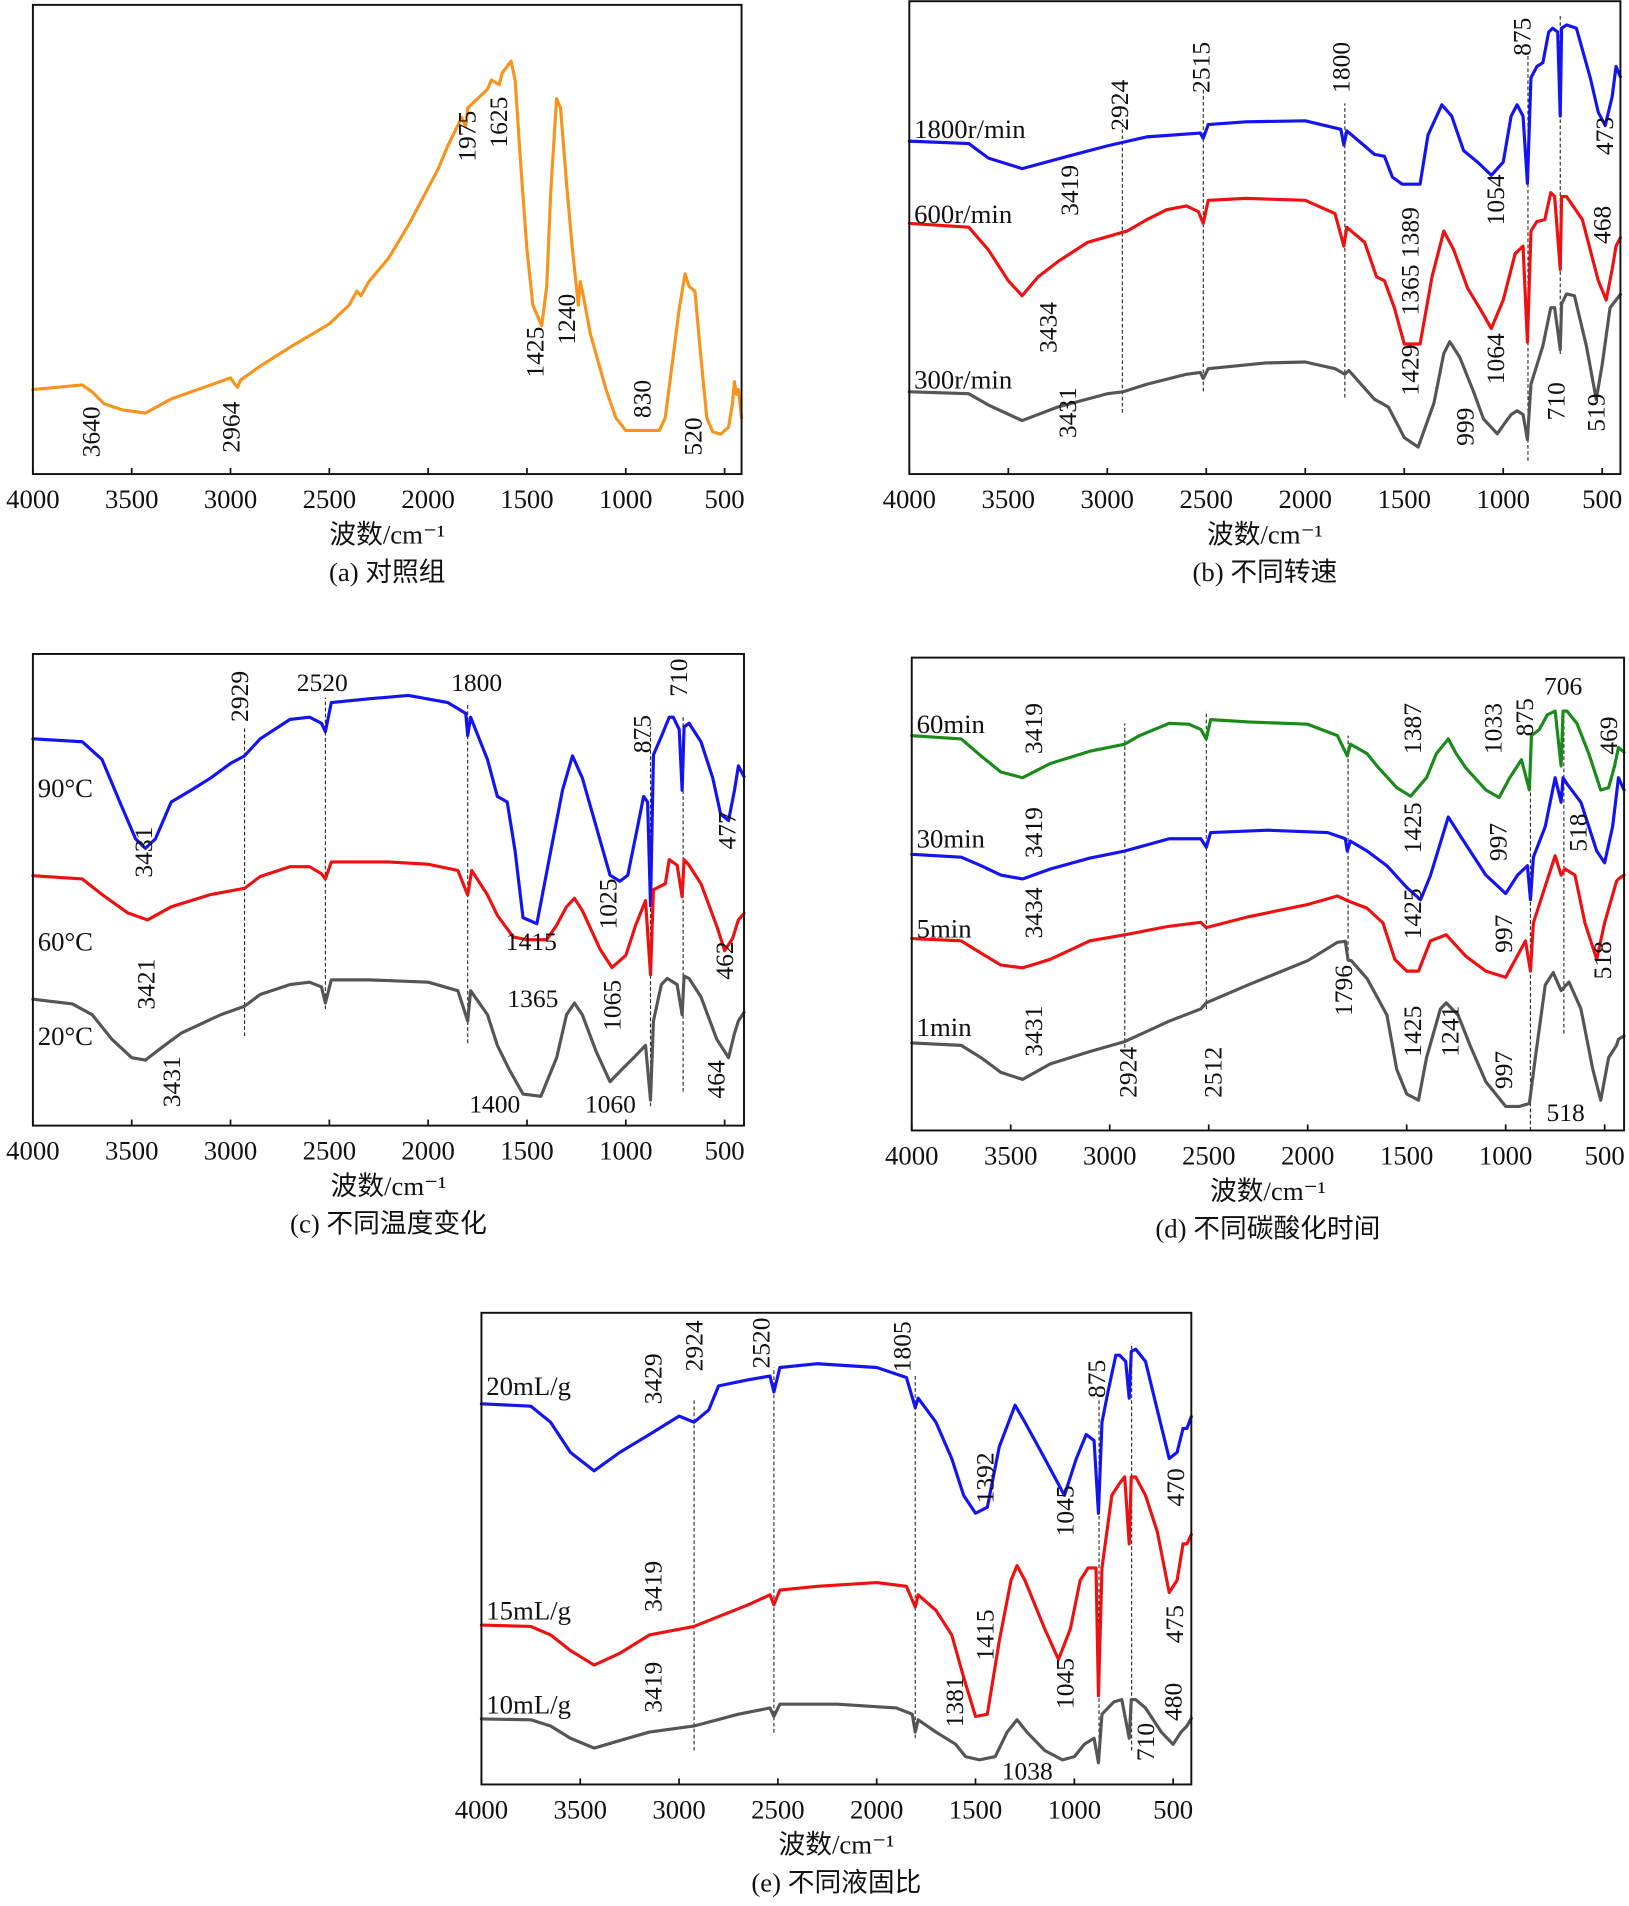 The image size is (1629, 1906). Describe the element at coordinates (901, 1346) in the screenshot. I see `peak-label: 1805` at that location.